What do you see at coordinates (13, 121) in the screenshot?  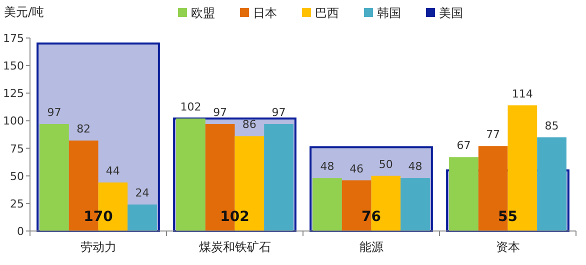 I see `y-tick-label: 100` at bounding box center [13, 121].